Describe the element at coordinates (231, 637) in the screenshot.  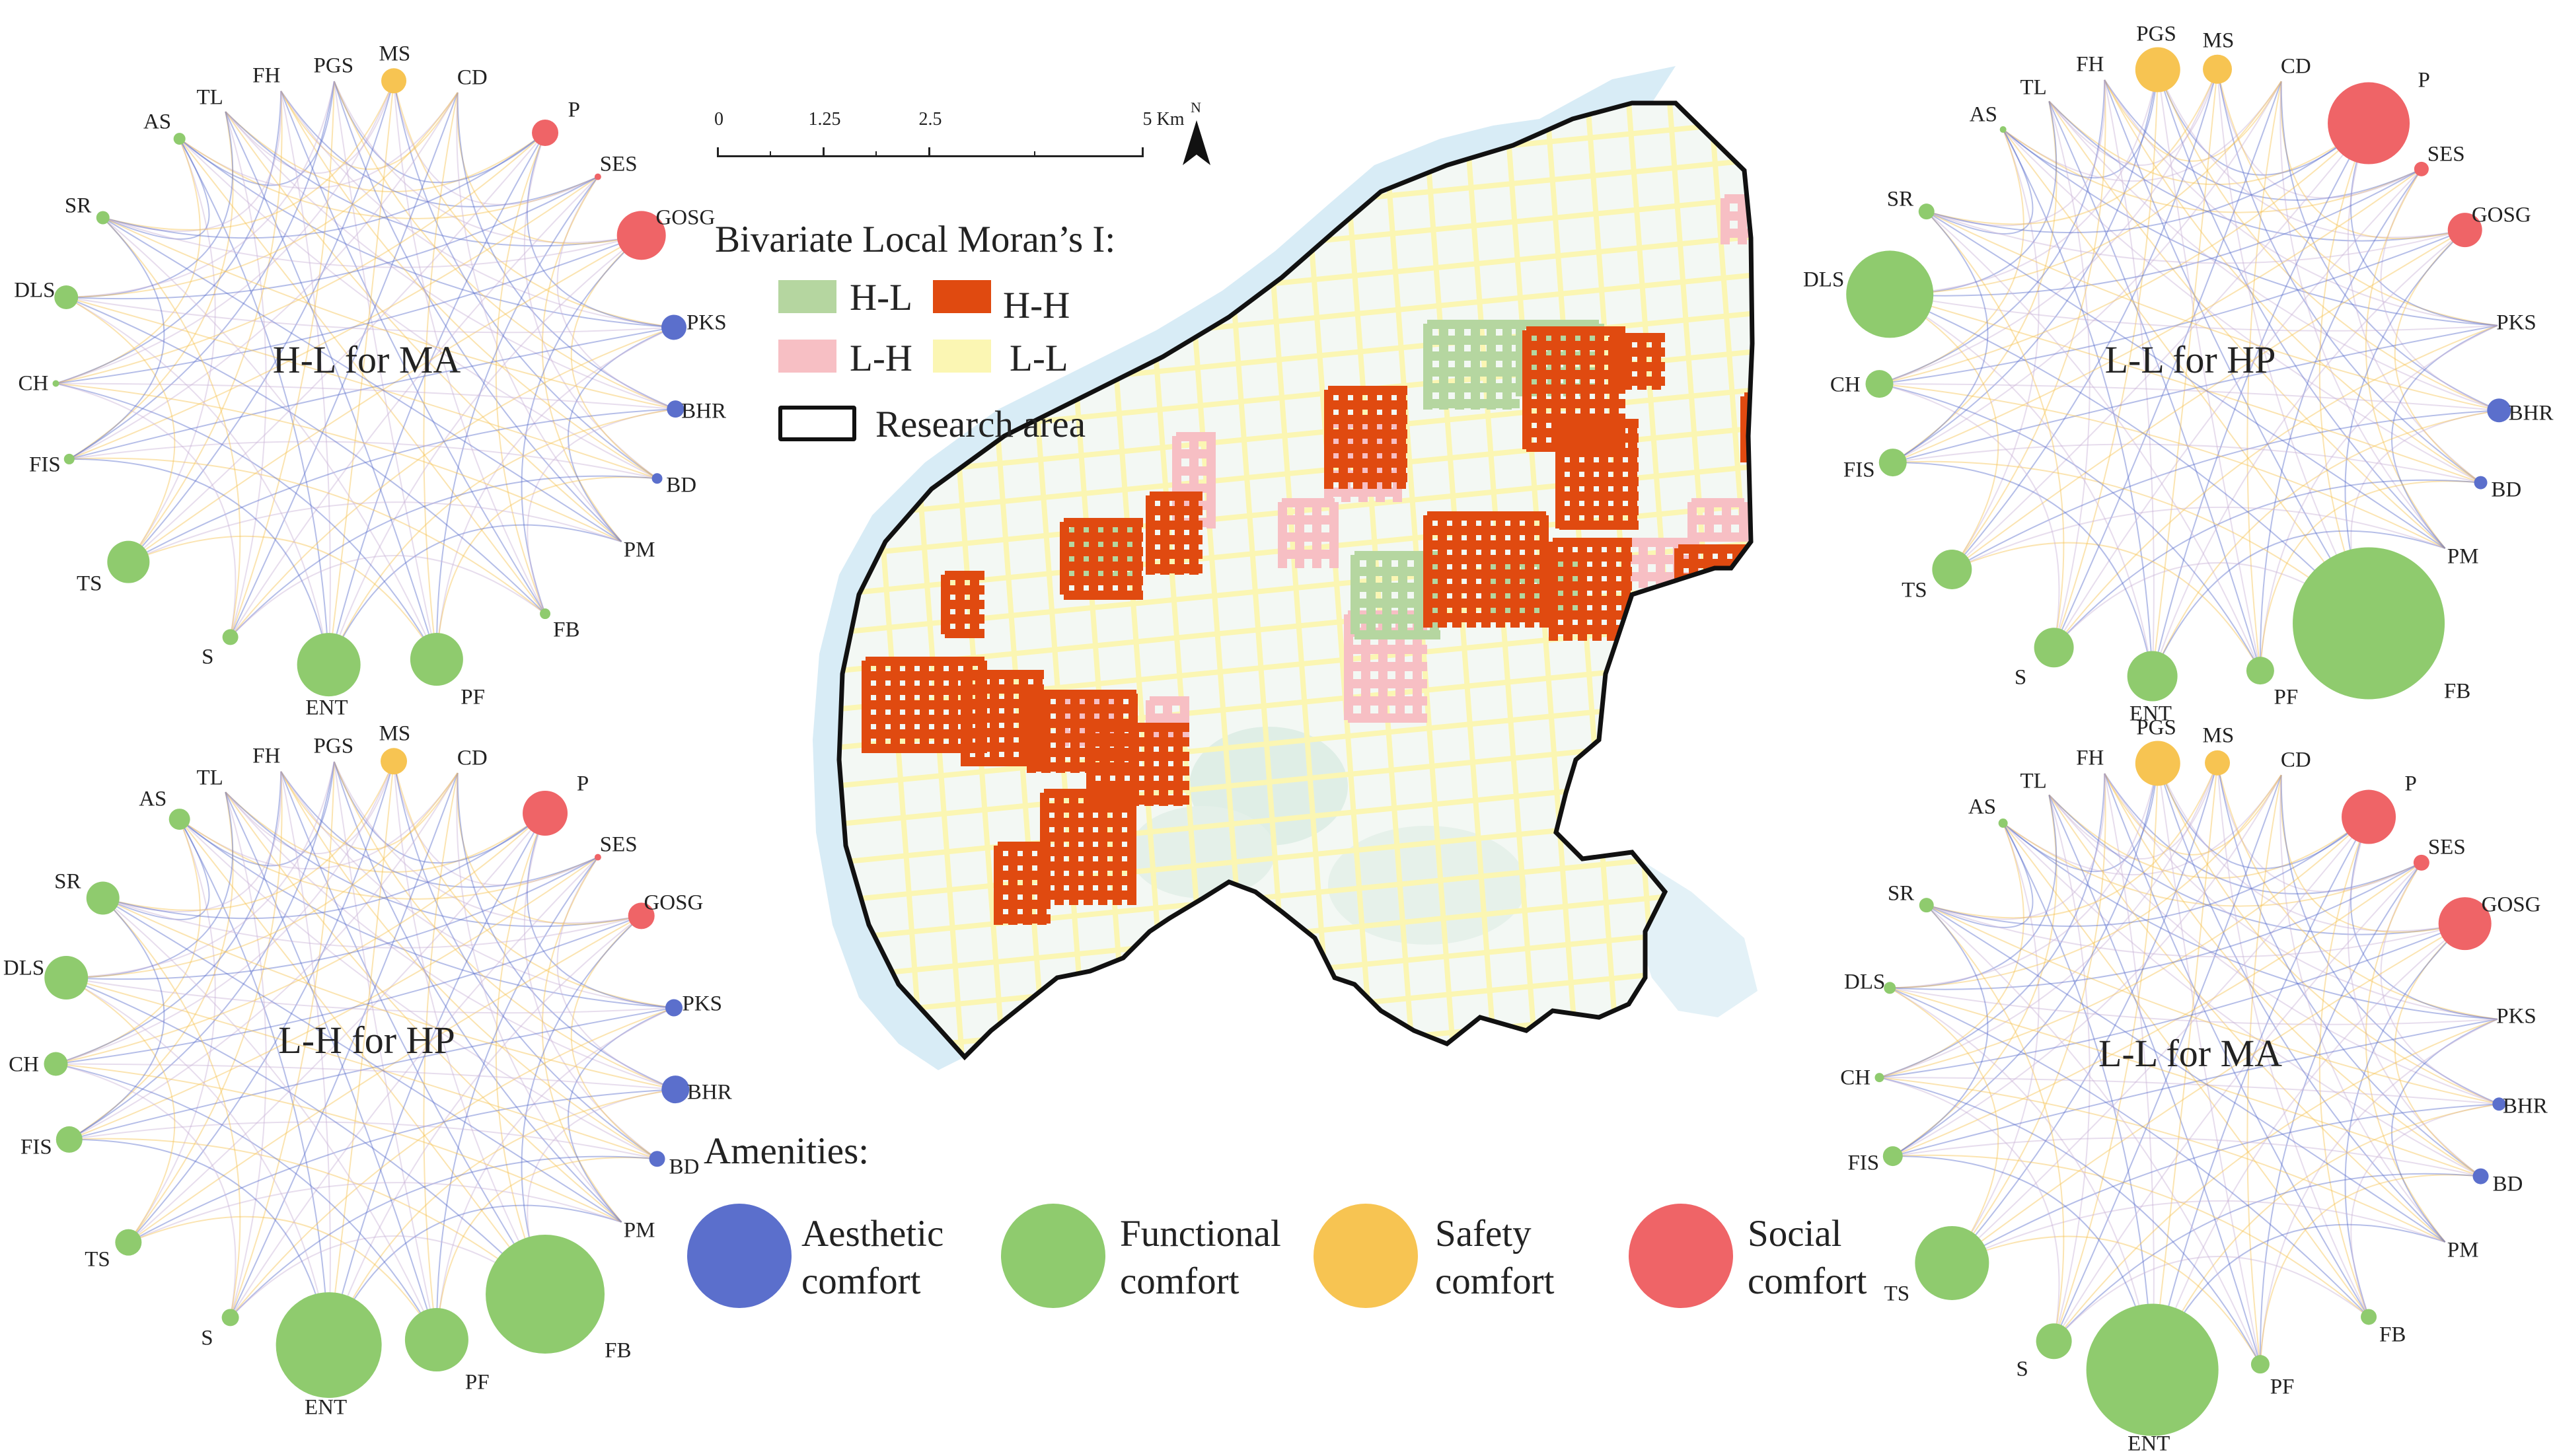
I see `network-node-s` at that location.